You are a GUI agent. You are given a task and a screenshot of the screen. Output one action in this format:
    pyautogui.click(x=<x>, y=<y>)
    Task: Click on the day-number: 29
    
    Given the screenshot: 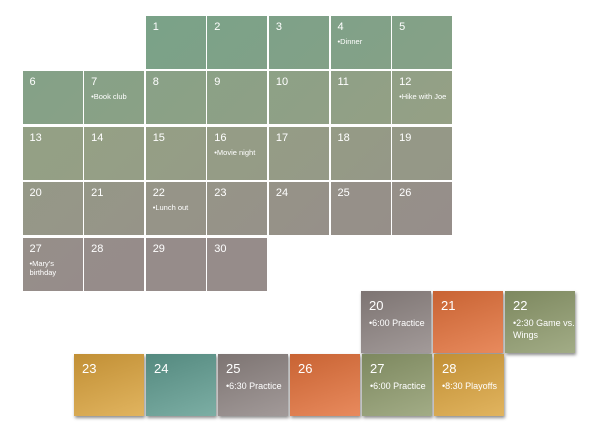 What is the action you would take?
    pyautogui.click(x=158, y=248)
    